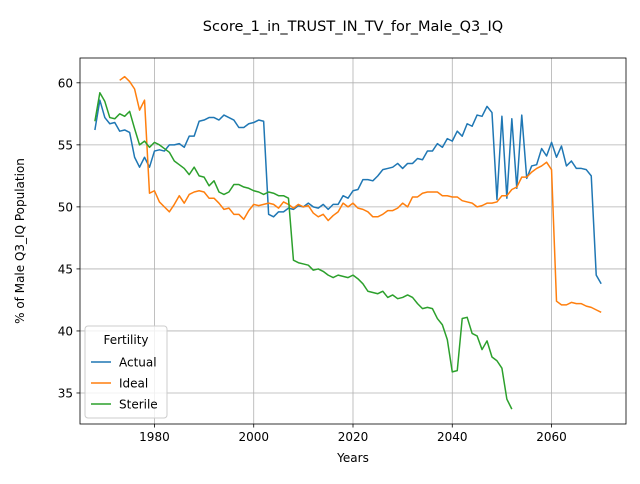  Describe the element at coordinates (138, 363) in the screenshot. I see `legend-label-actual: Actual` at that location.